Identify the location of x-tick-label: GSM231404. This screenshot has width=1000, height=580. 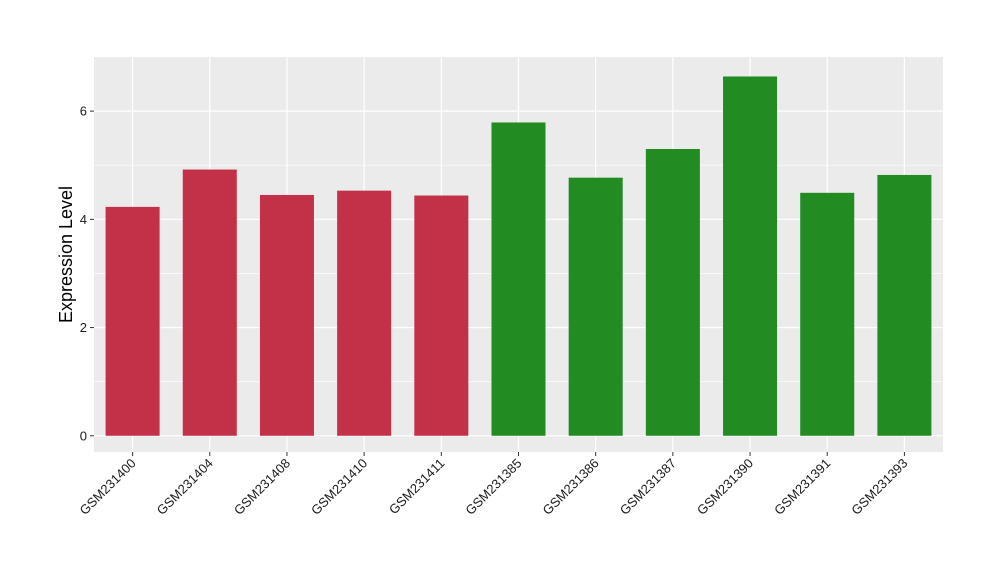
(185, 487).